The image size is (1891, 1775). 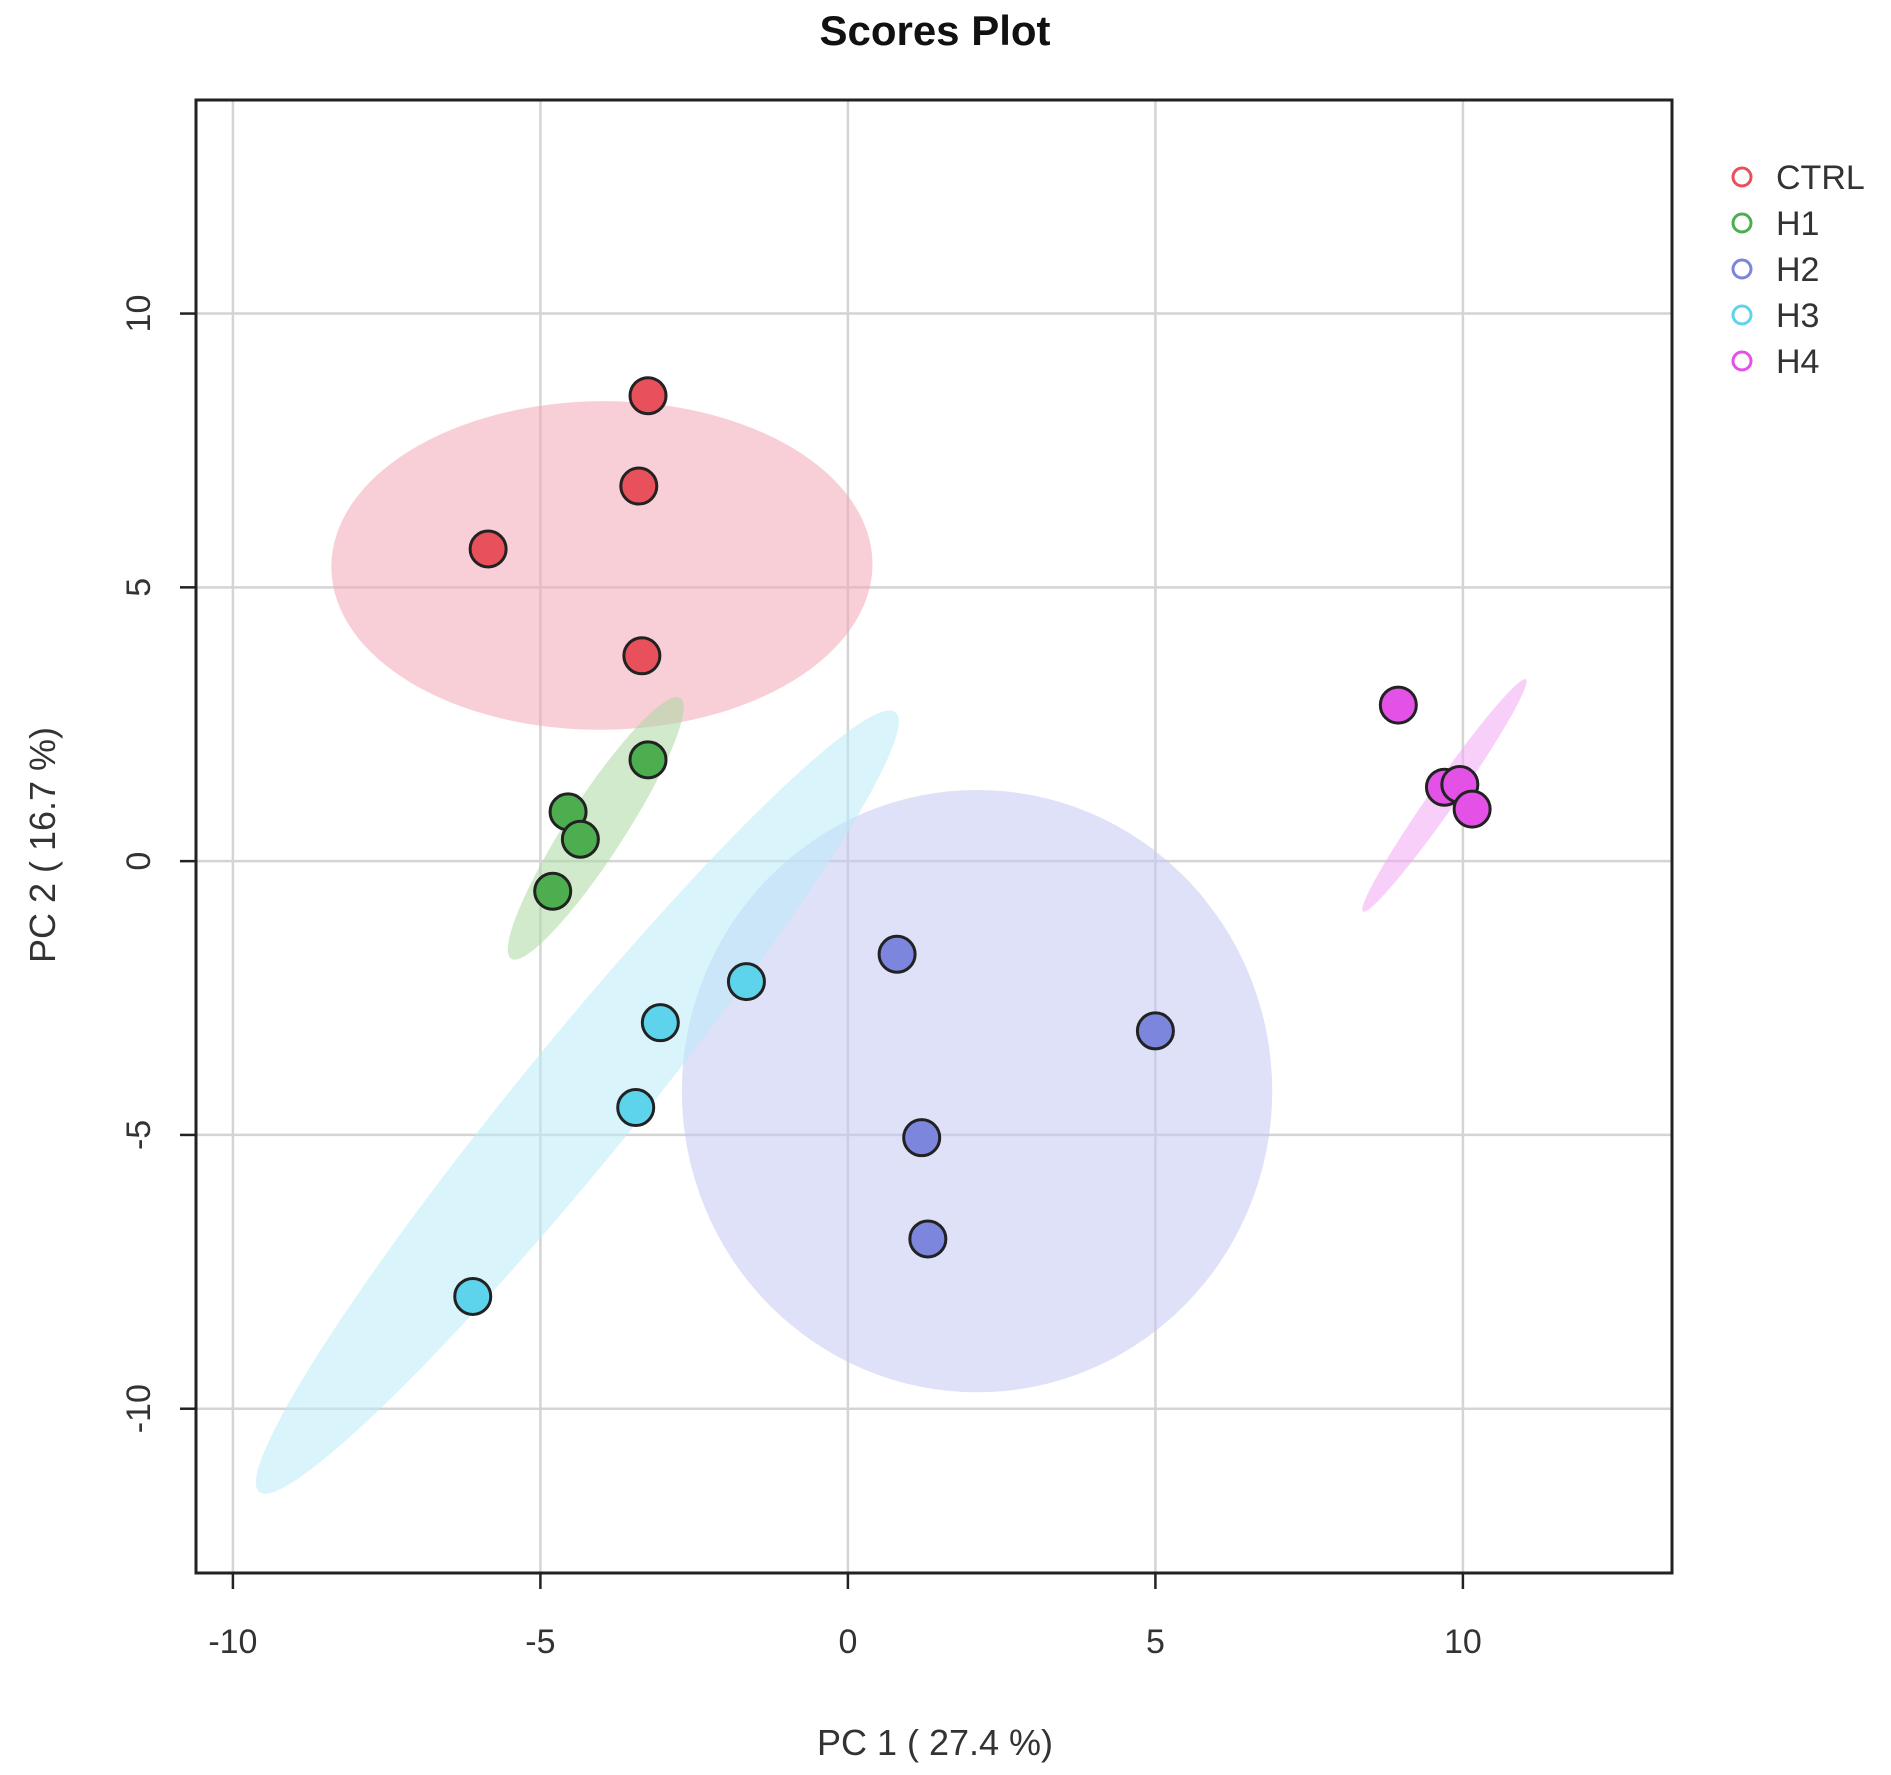 I want to click on ellipse-ctrl, so click(x=602, y=565).